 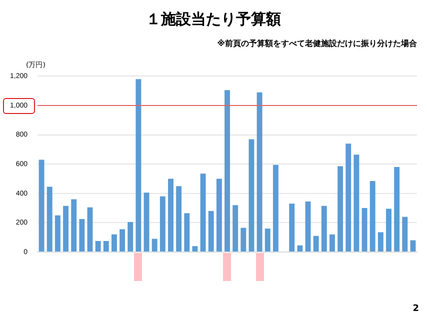 What do you see at coordinates (415, 309) in the screenshot?
I see `text: 2` at bounding box center [415, 309].